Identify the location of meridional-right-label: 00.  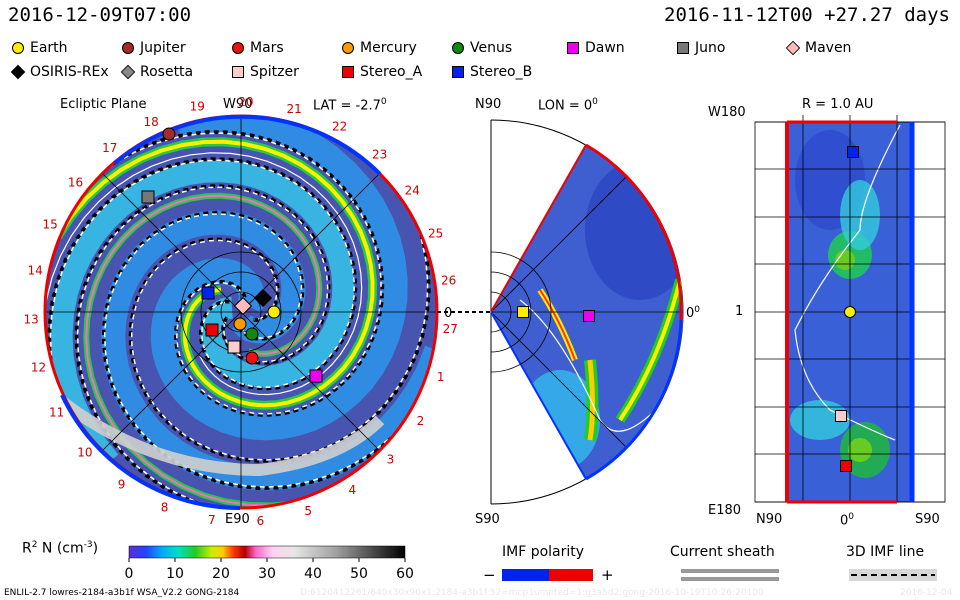
(693, 313).